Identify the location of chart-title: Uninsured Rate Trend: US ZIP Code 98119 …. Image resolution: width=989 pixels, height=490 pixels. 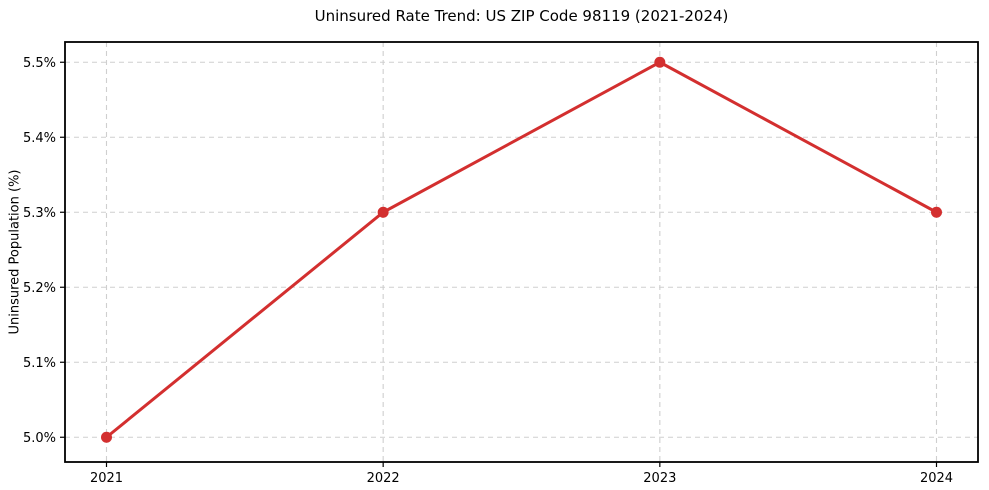
(521, 16).